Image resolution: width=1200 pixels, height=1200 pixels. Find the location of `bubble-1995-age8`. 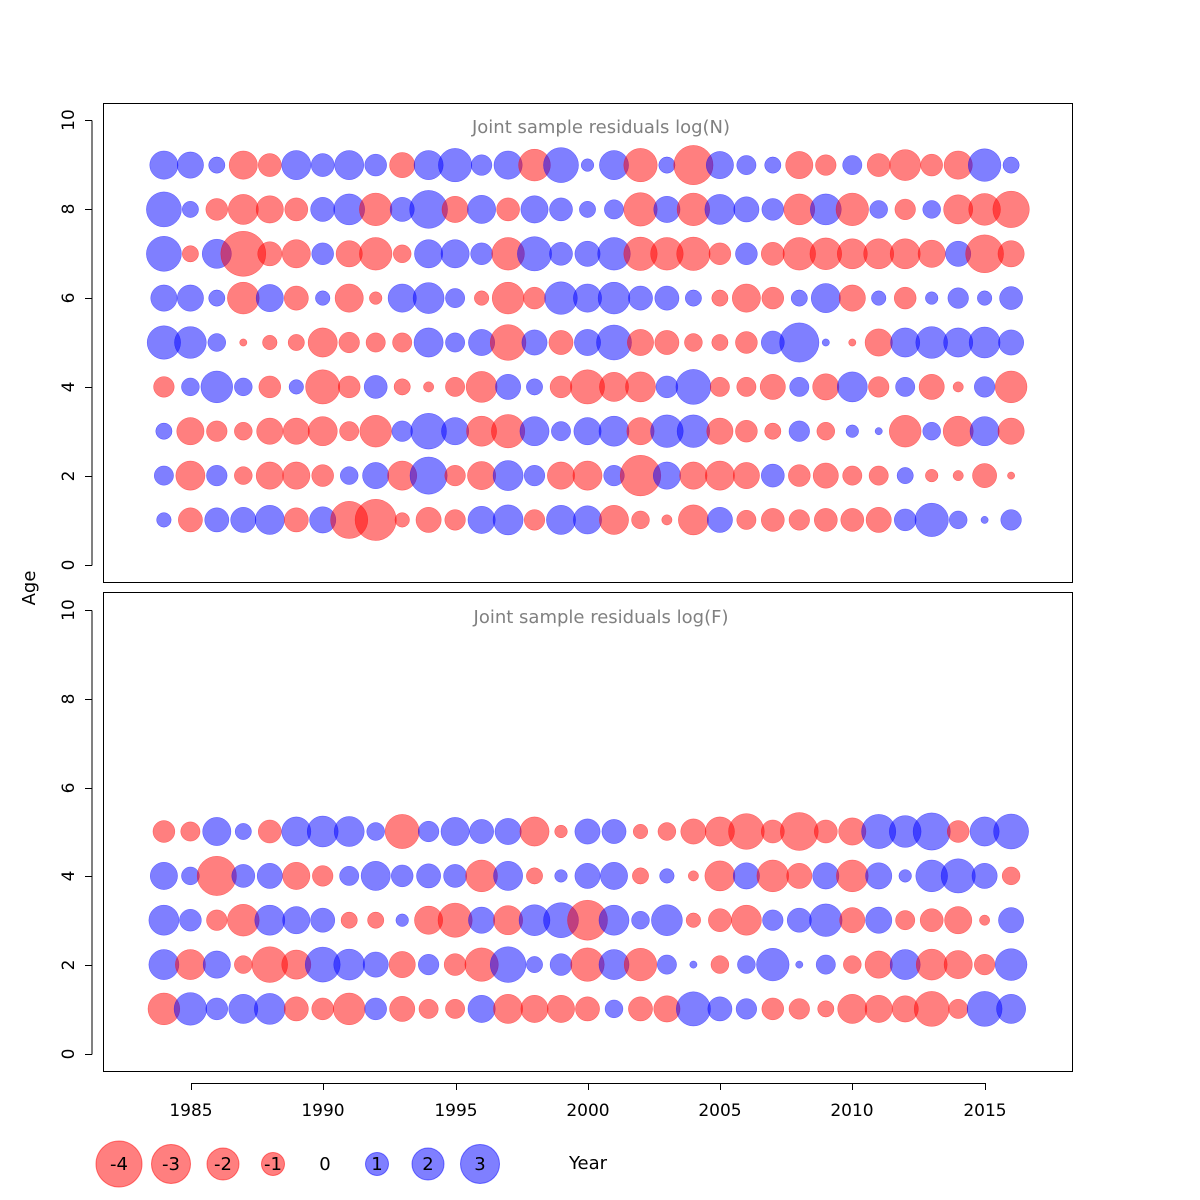

bubble-1995-age8 is located at coordinates (455, 209).